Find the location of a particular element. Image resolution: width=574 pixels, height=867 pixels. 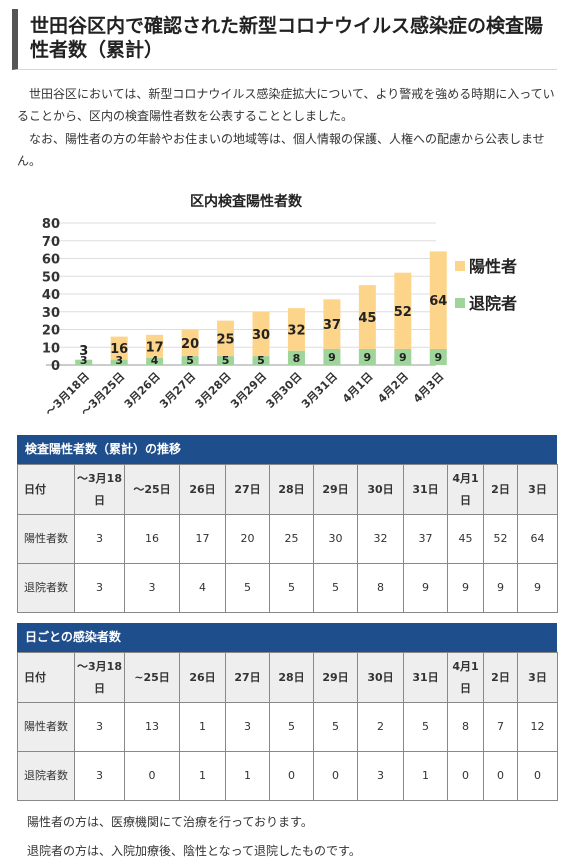

column-header: 28日 is located at coordinates (291, 677).